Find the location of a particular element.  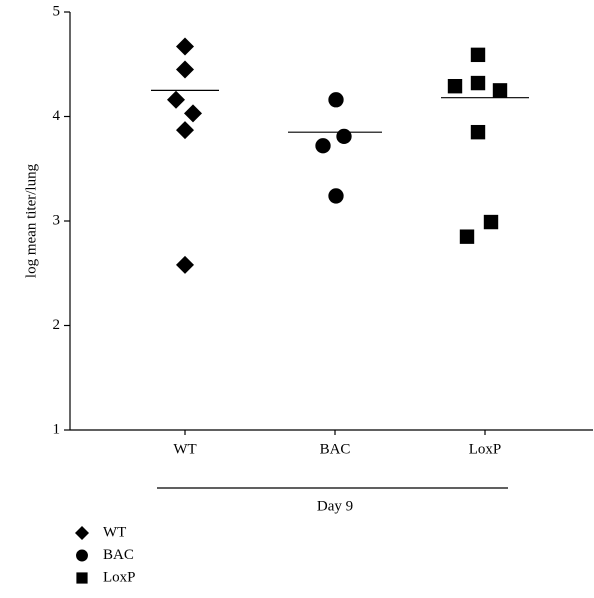

y-tick-label: 3 is located at coordinates (57, 220).